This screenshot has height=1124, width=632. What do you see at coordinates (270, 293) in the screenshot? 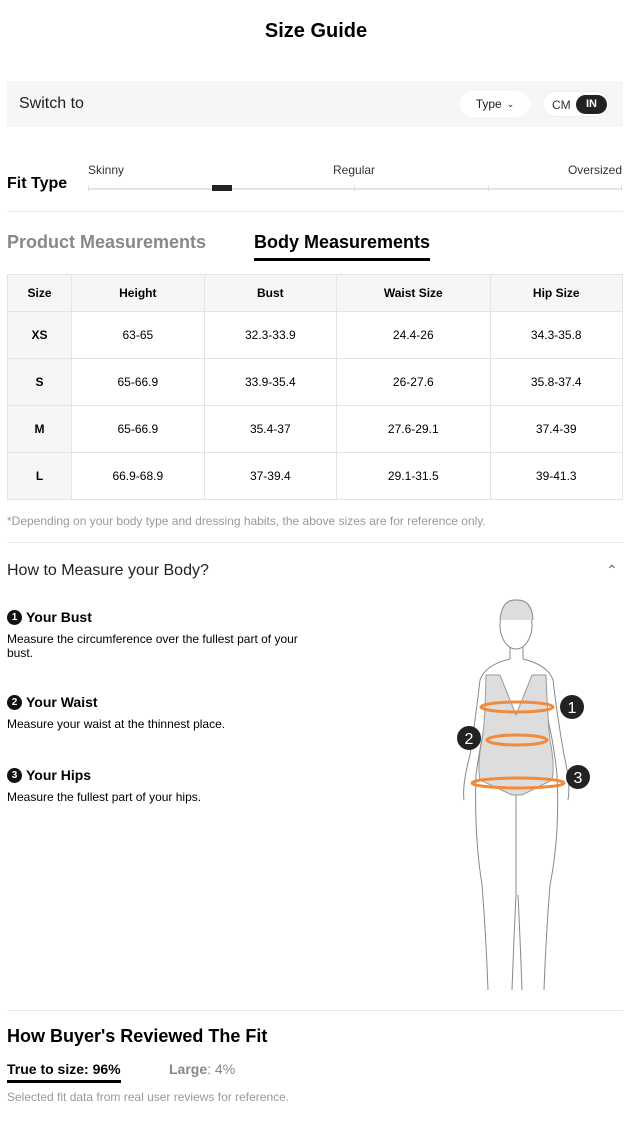
I see `column-header: Bust` at bounding box center [270, 293].